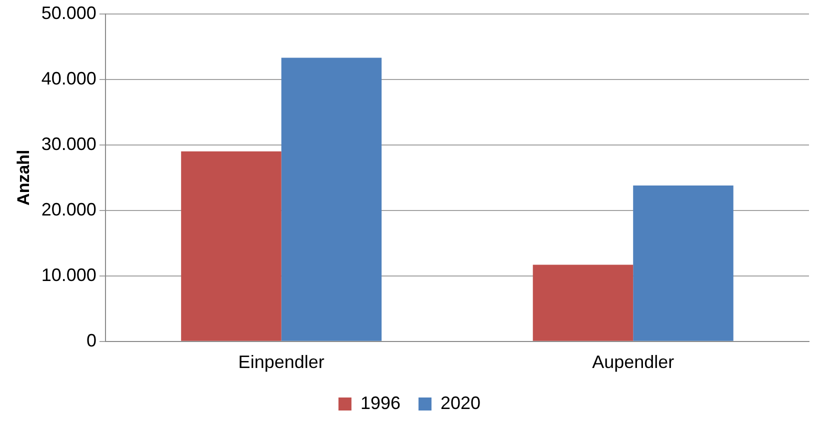 The width and height of the screenshot is (817, 427). What do you see at coordinates (380, 402) in the screenshot?
I see `legend-label: 1996` at bounding box center [380, 402].